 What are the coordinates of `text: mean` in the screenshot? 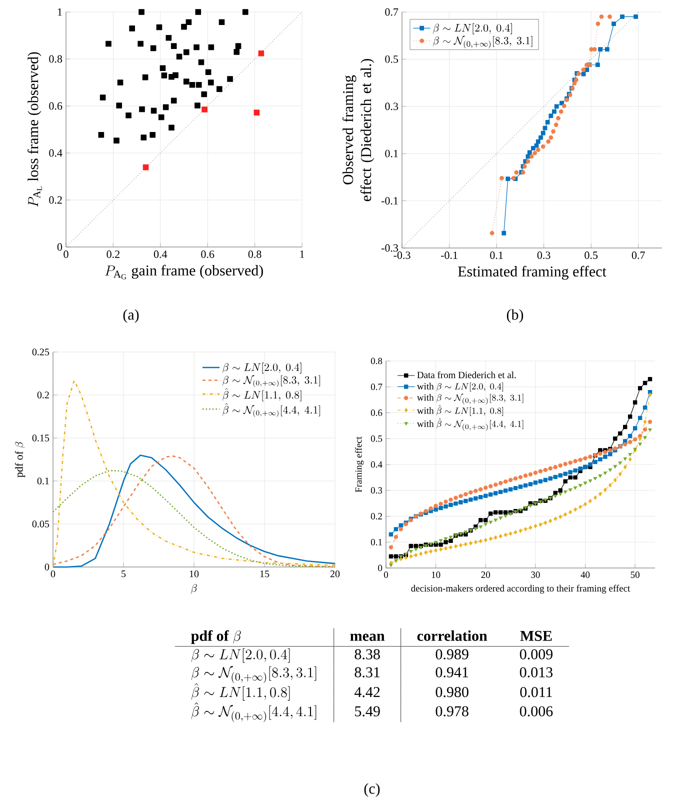 It's located at (367, 637).